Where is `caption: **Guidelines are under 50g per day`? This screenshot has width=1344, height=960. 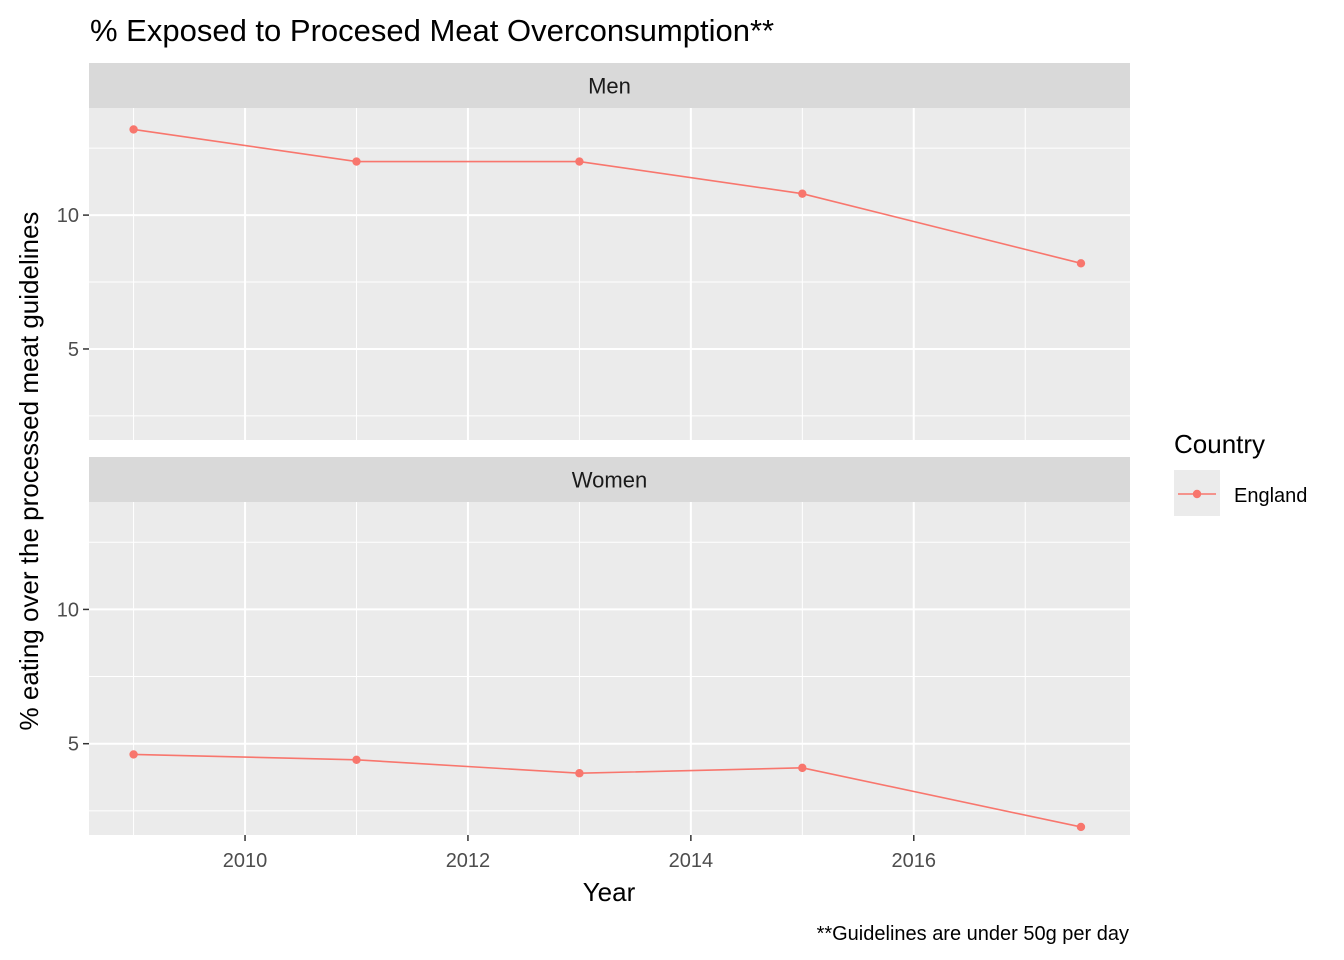 caption: **Guidelines are under 50g per day is located at coordinates (973, 934).